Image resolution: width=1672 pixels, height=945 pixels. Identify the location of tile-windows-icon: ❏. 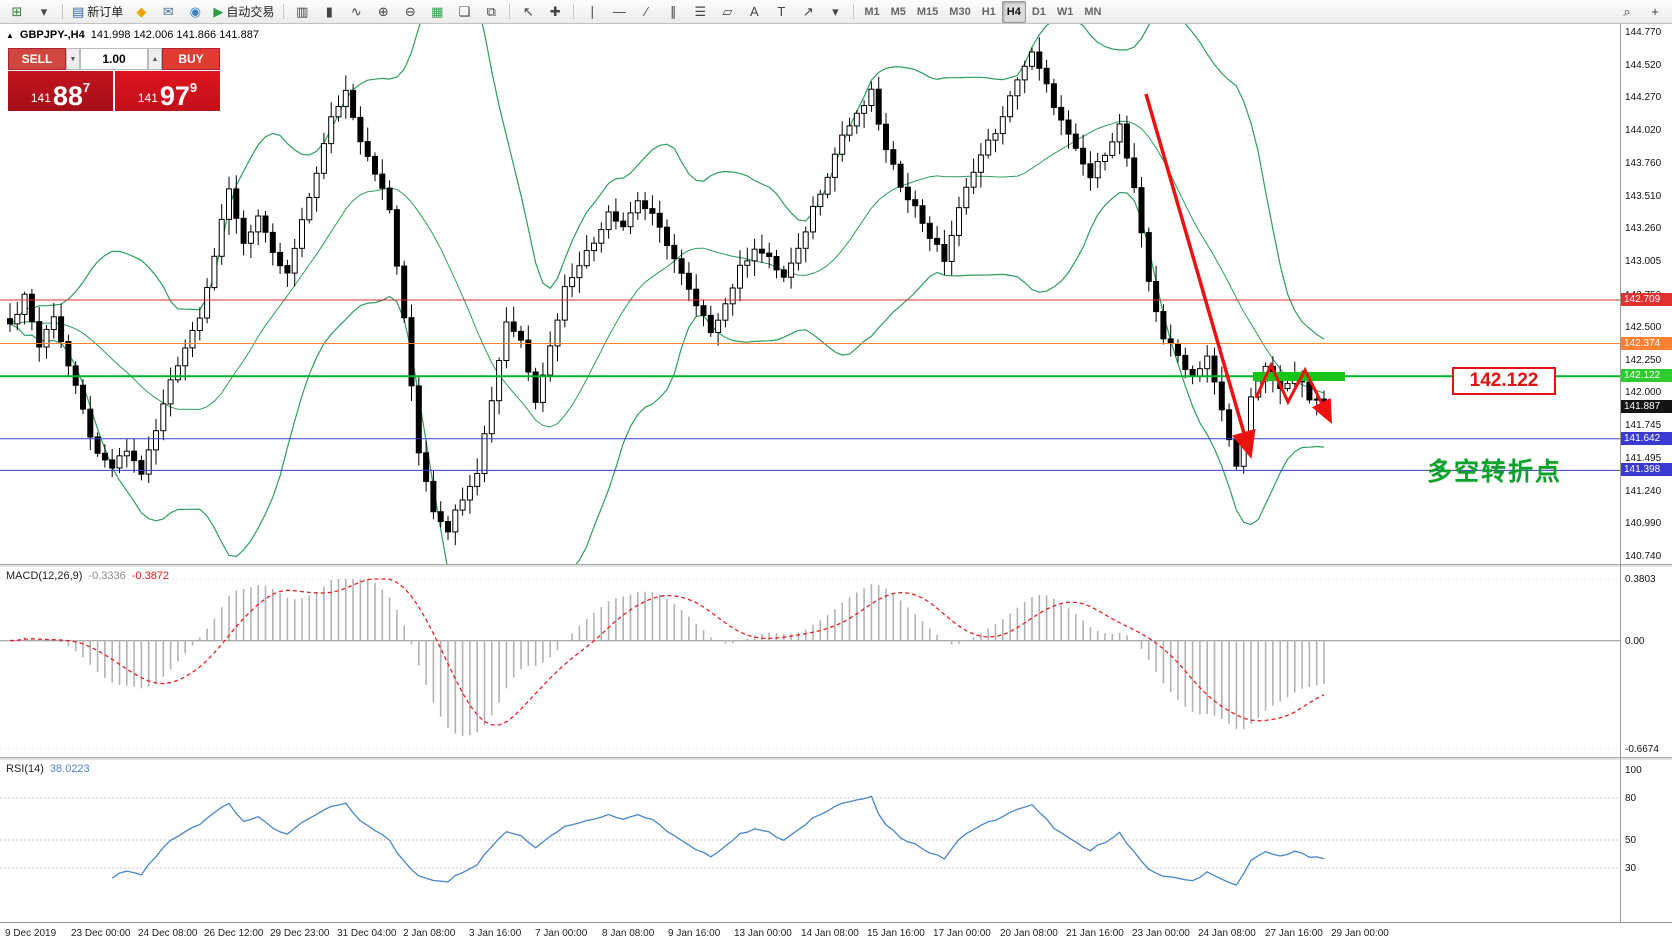
(464, 12).